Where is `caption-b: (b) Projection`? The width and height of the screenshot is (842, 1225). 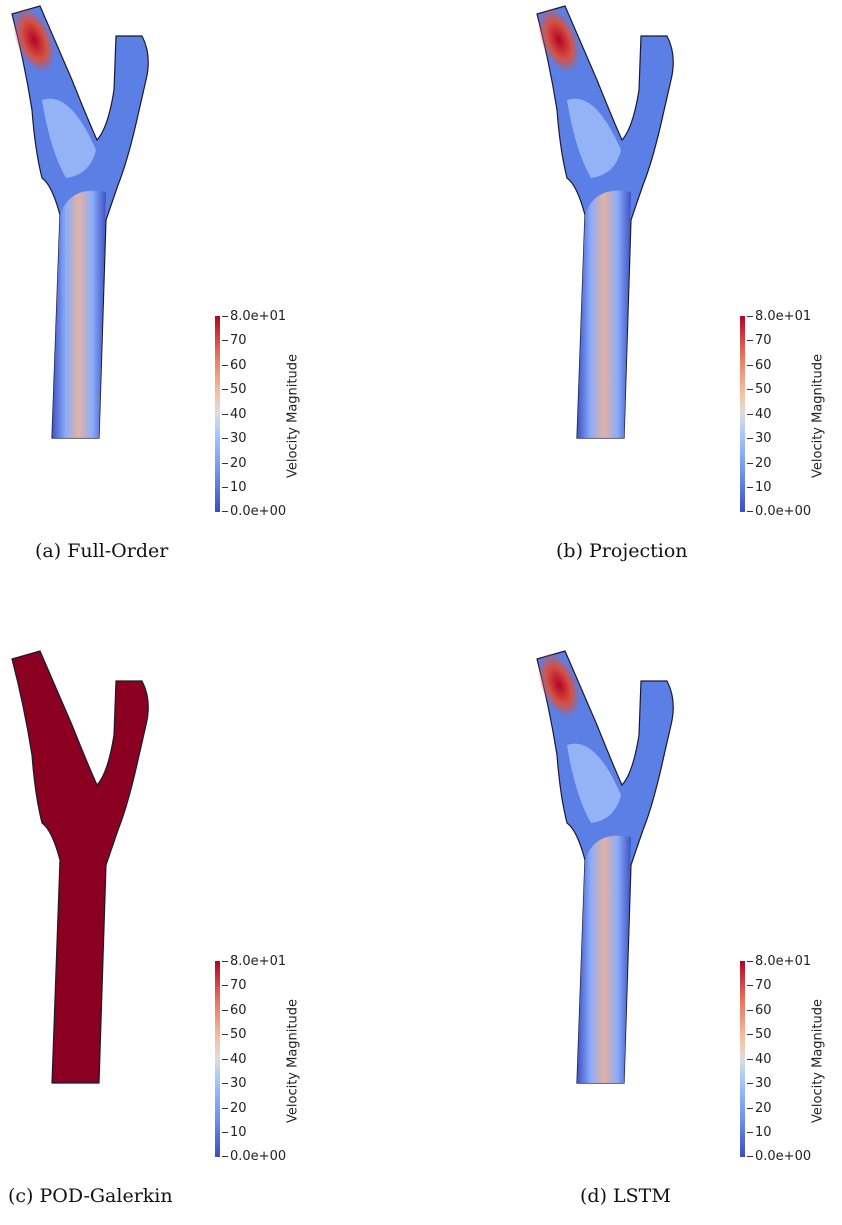 caption-b: (b) Projection is located at coordinates (622, 551).